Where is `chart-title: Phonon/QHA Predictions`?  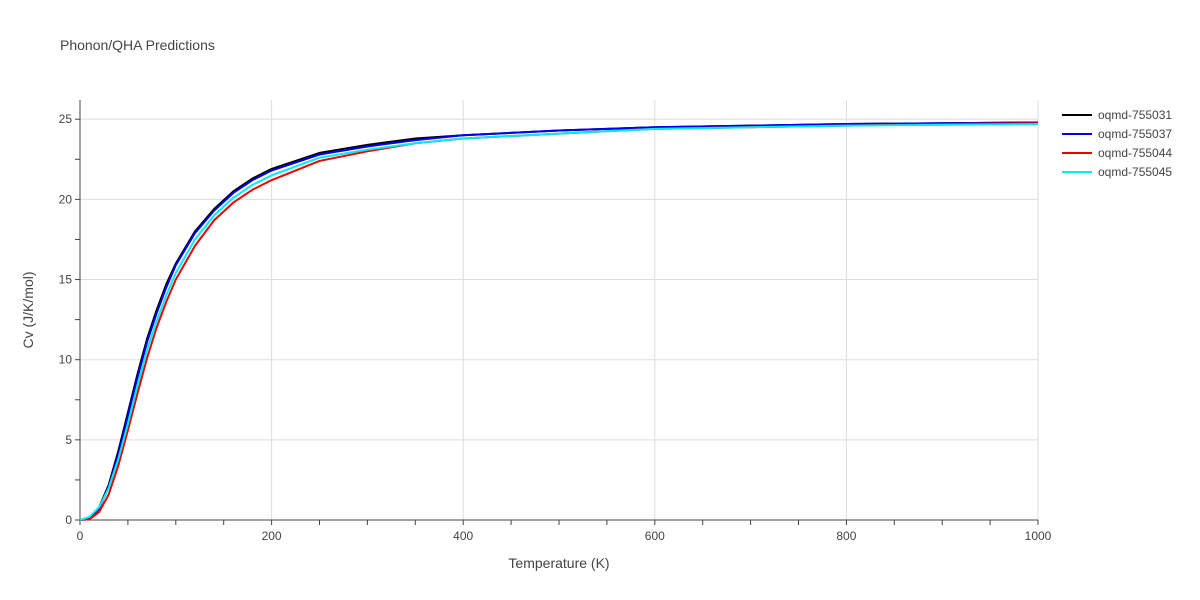
chart-title: Phonon/QHA Predictions is located at coordinates (137, 45).